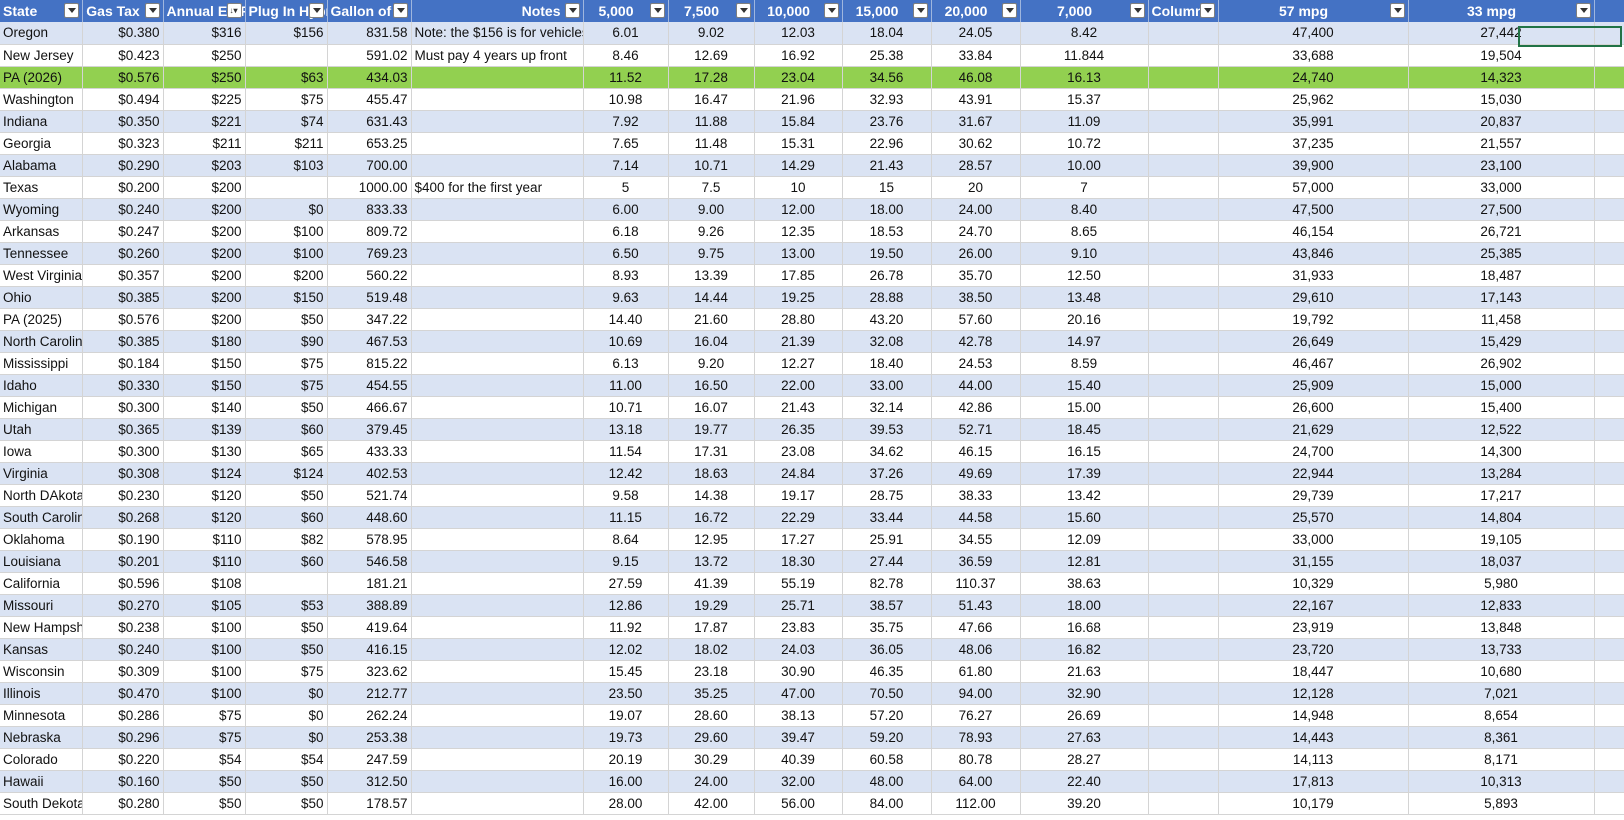  Describe the element at coordinates (41, 429) in the screenshot. I see `cell-state: Utah` at that location.